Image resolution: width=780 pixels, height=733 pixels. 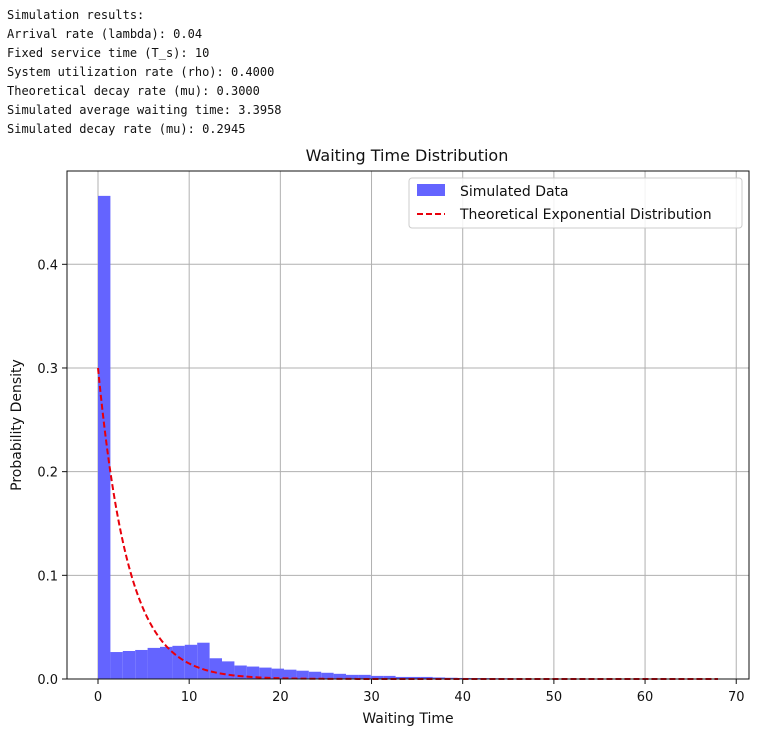 I want to click on legend-swatch-simulated, so click(x=431, y=190).